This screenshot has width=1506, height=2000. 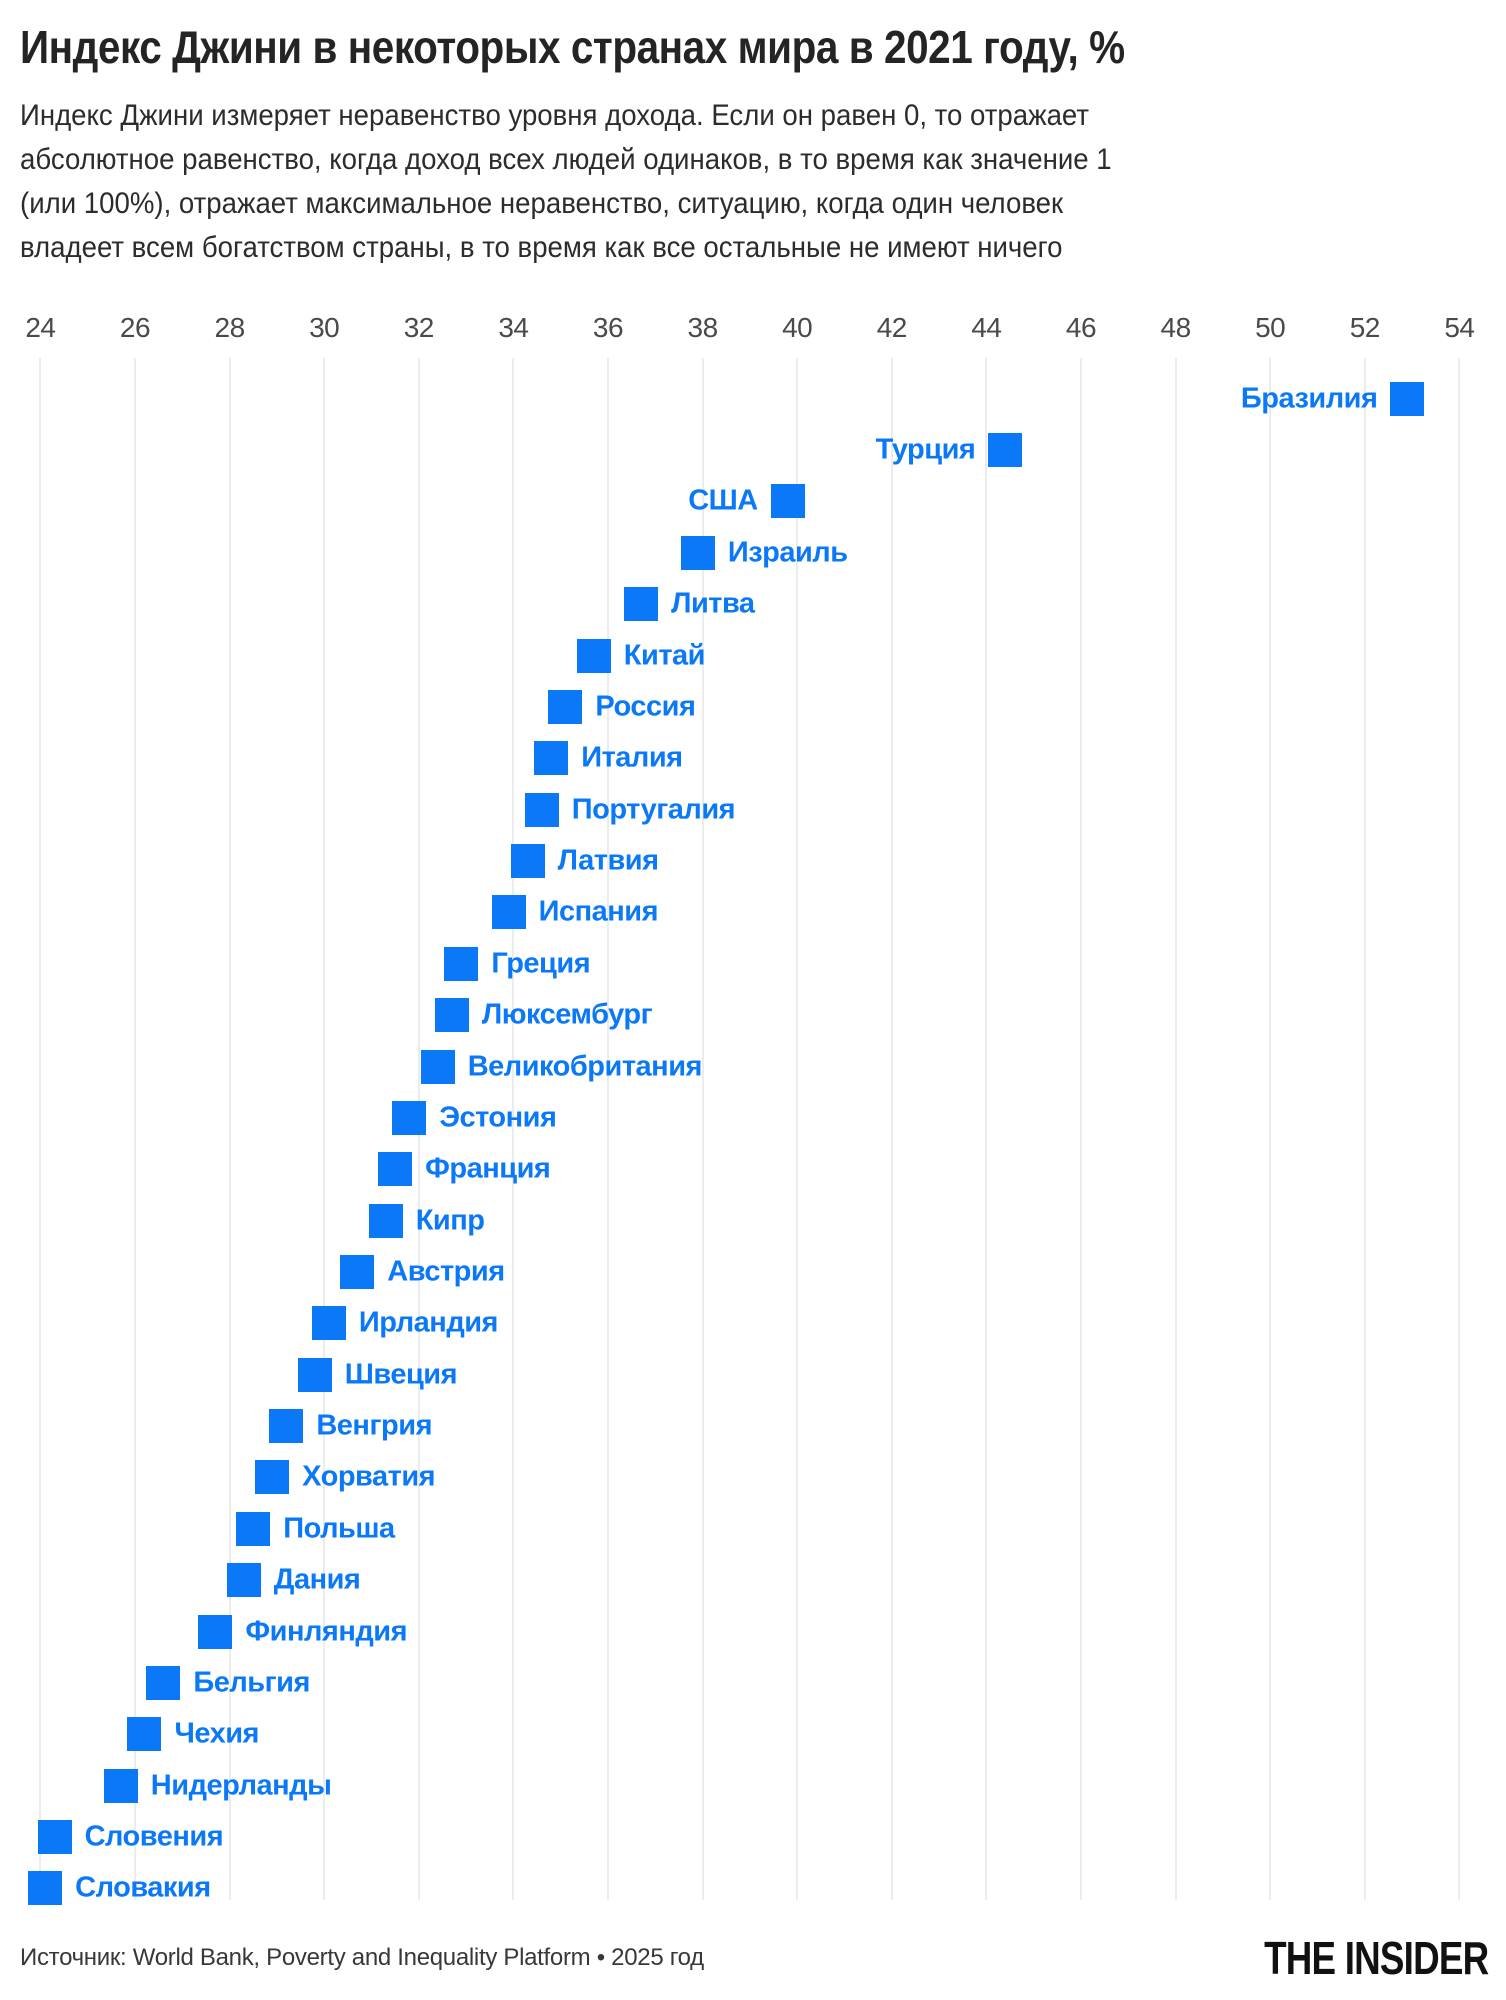 I want to click on axis-tick-label: 54, so click(x=1459, y=327).